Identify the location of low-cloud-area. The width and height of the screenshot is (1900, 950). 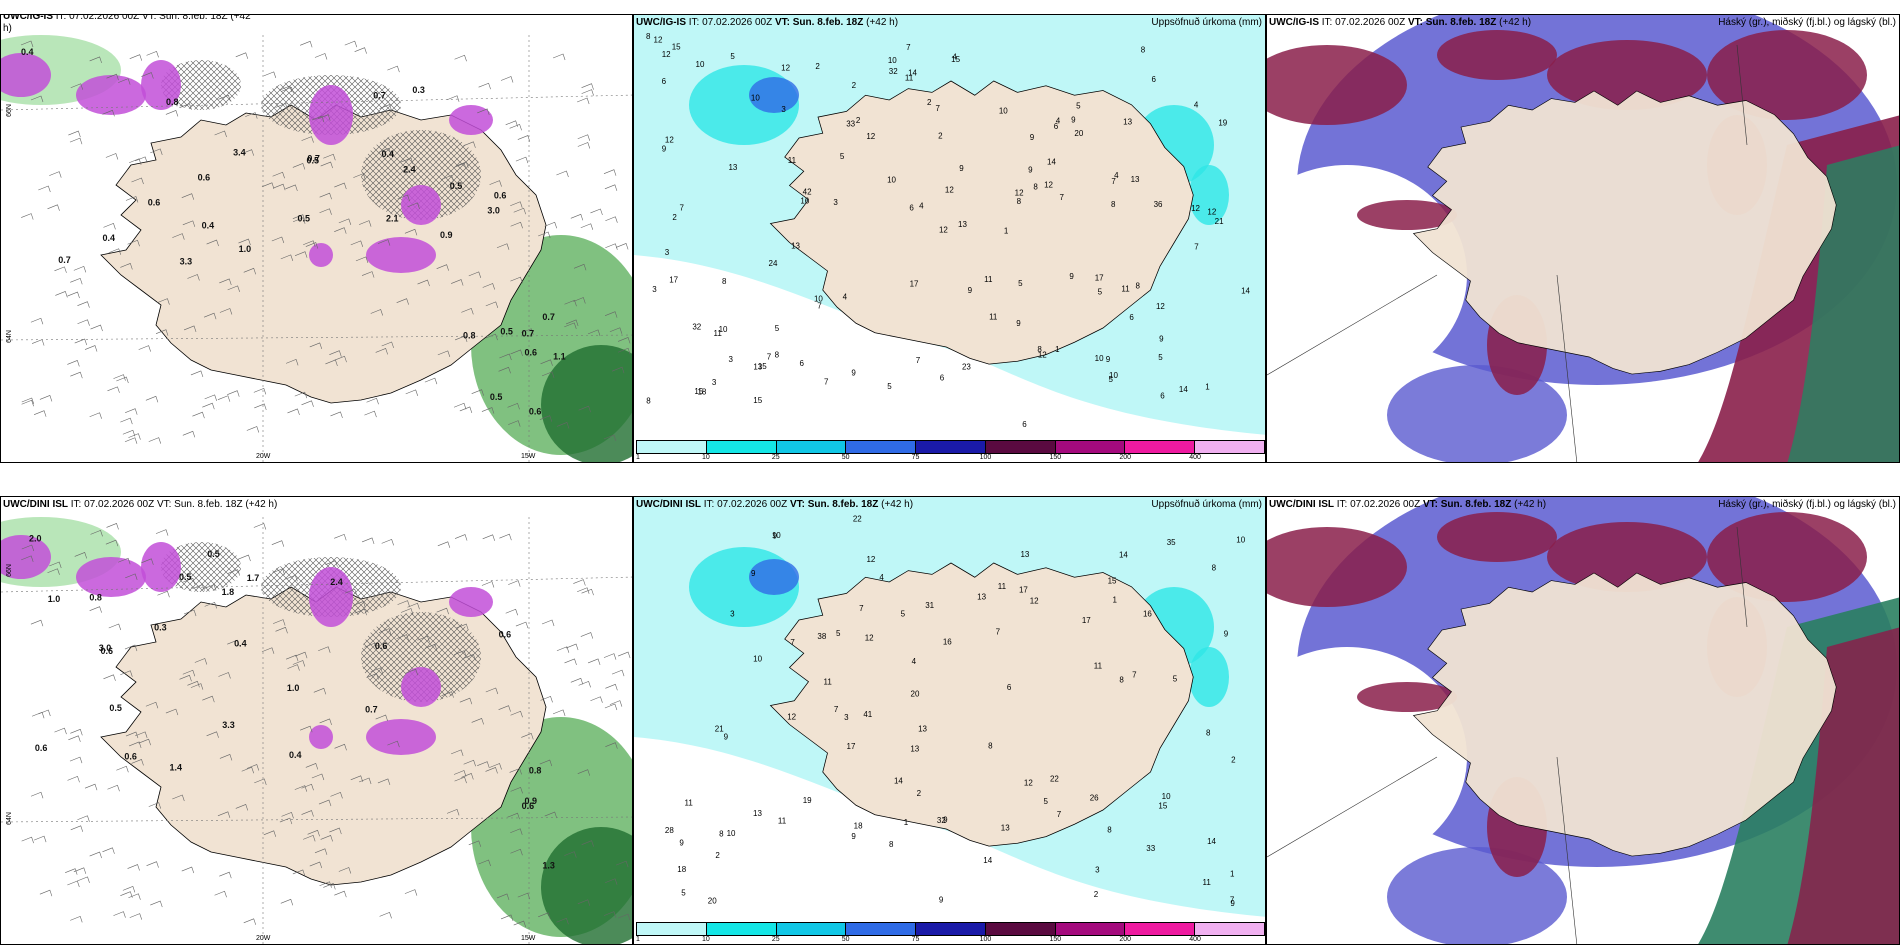
(1477, 895).